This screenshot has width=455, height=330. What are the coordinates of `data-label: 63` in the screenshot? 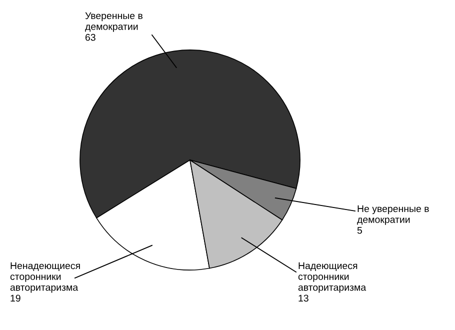 It's located at (90, 37).